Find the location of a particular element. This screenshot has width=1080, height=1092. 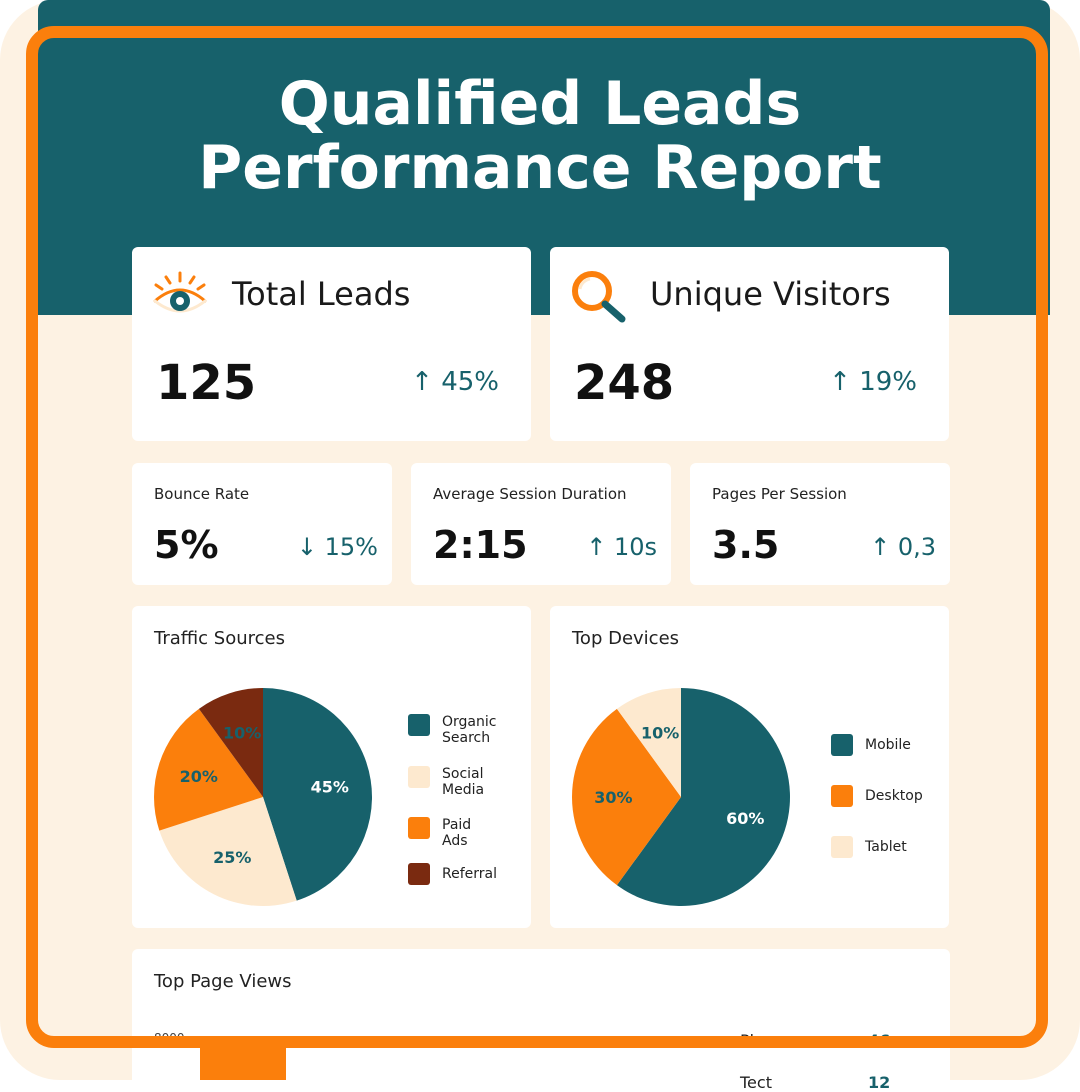

pie-slice-mobile is located at coordinates (703, 797).